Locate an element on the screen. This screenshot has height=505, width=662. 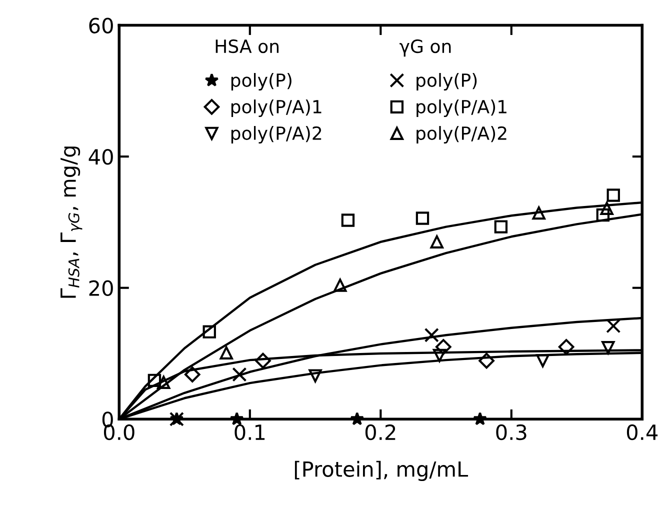
x-tick-label: 0.4 is located at coordinates (642, 432).